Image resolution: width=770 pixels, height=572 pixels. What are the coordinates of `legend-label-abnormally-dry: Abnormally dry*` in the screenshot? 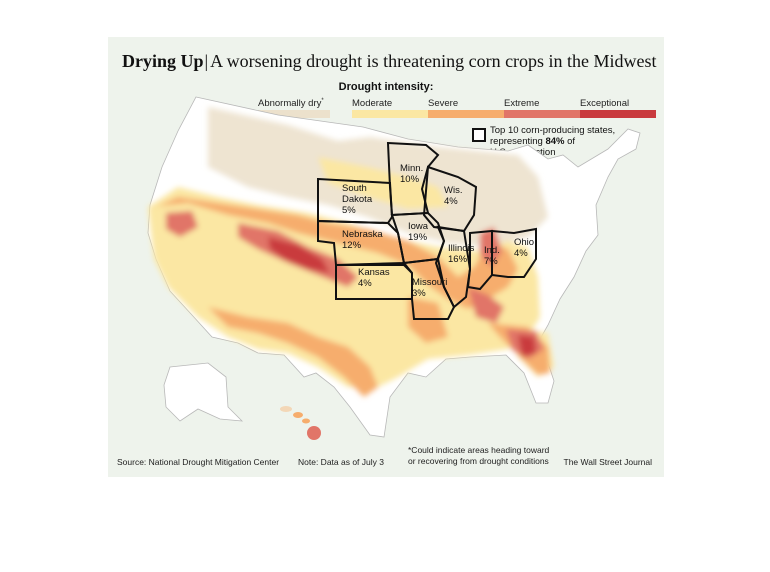 It's located at (291, 103).